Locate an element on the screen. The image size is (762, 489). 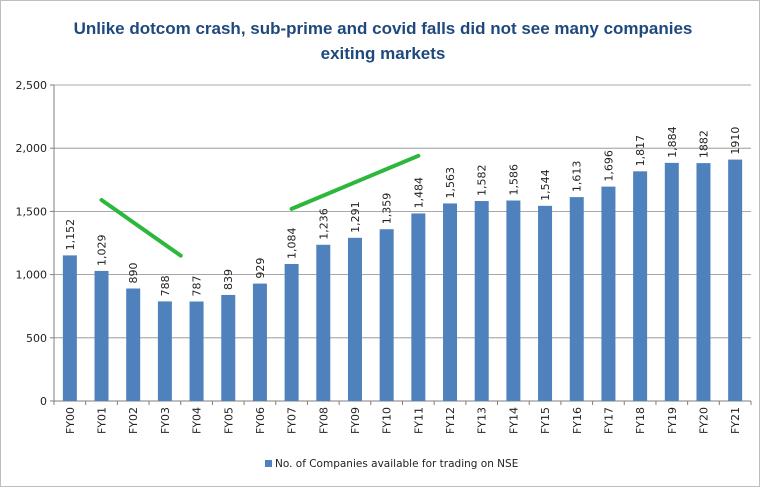
x-tick-label: FY09 is located at coordinates (355, 420).